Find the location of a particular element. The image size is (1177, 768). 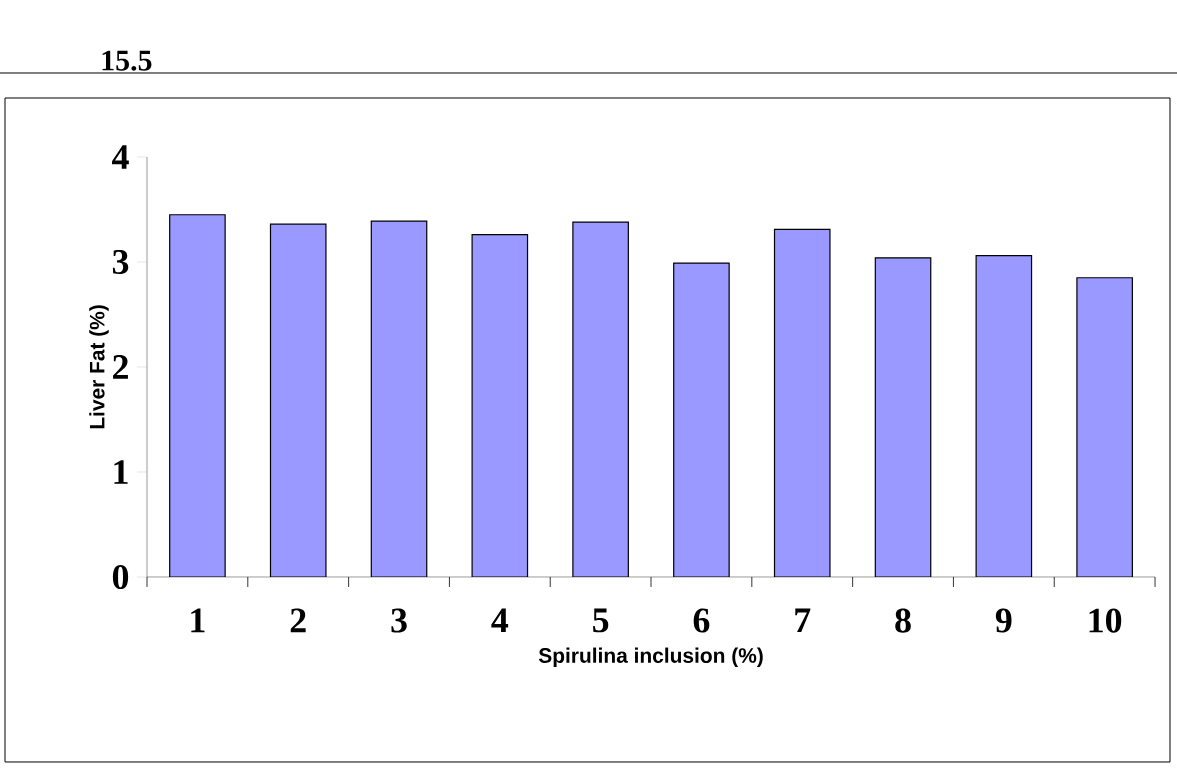

x-tick-label: 9 is located at coordinates (1003, 620).